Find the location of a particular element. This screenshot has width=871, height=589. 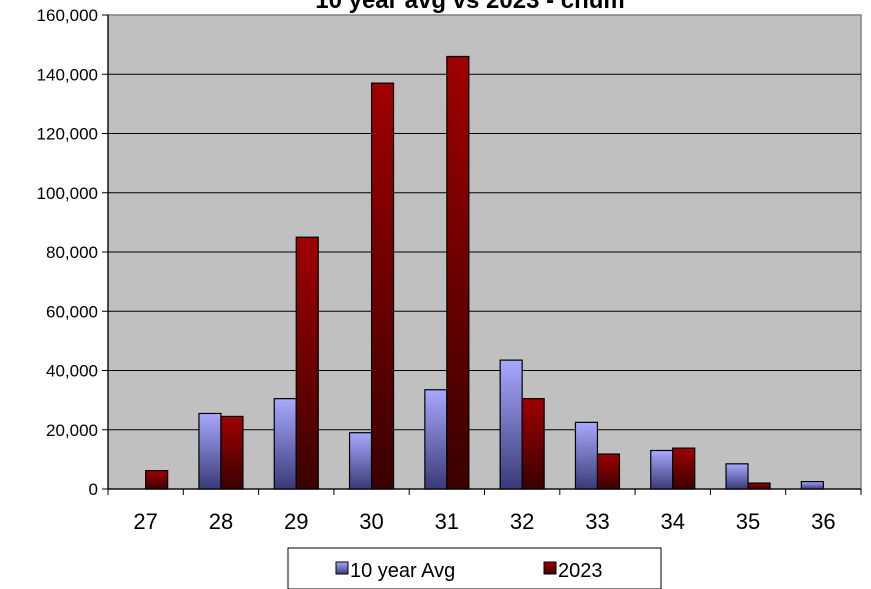

x-tick-label: 32 is located at coordinates (522, 521).